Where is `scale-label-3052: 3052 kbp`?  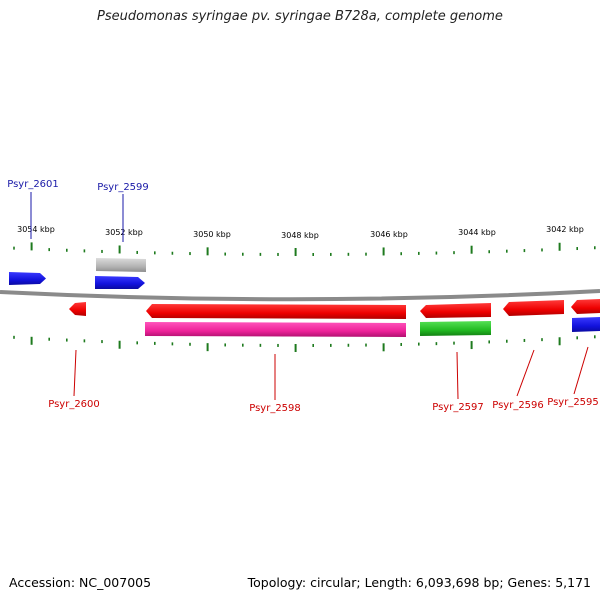 scale-label-3052: 3052 kbp is located at coordinates (124, 232).